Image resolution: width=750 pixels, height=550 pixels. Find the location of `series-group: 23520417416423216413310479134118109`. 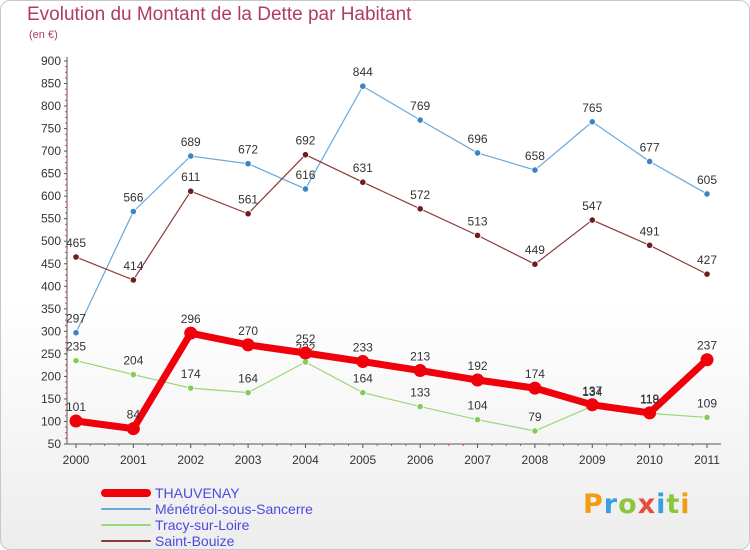

series-group: 23520417416423216413310479134118109 is located at coordinates (391, 387).